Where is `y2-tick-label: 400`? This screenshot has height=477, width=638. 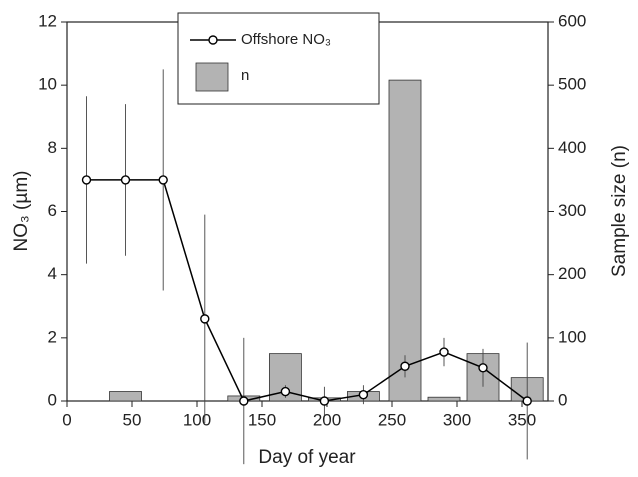 y2-tick-label: 400 is located at coordinates (572, 147).